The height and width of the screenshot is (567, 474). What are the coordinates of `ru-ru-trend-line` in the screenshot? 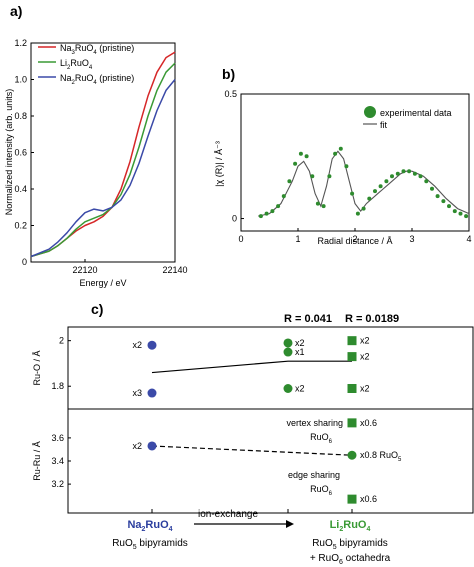 It's located at (252, 450).